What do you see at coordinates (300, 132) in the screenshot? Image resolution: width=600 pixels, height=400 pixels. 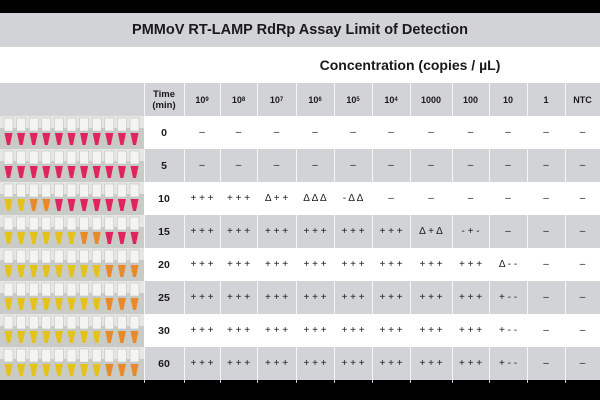 I see `table-row: 0 – – – – – – – – – – –` at bounding box center [300, 132].